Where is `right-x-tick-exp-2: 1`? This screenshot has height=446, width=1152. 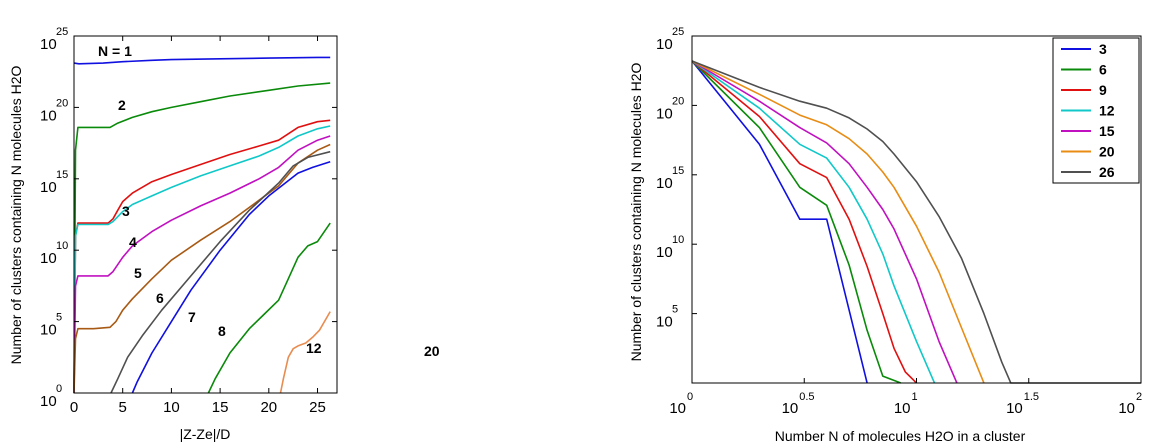 right-x-tick-exp-2: 1 is located at coordinates (915, 397).